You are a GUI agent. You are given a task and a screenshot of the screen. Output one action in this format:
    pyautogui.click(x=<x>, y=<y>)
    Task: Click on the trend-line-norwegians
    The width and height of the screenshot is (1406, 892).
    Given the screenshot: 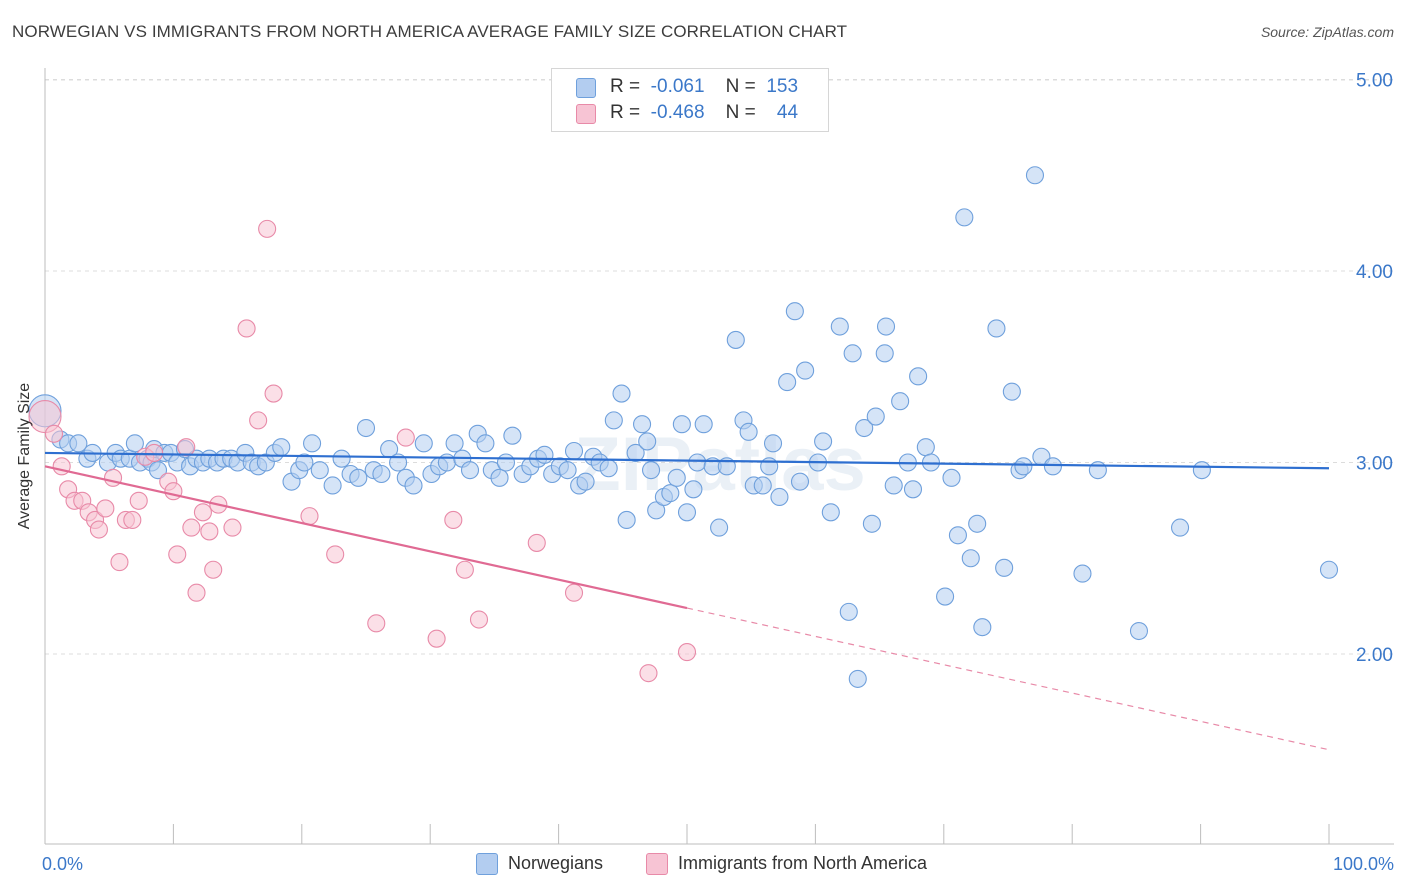 What is the action you would take?
    pyautogui.click(x=687, y=460)
    